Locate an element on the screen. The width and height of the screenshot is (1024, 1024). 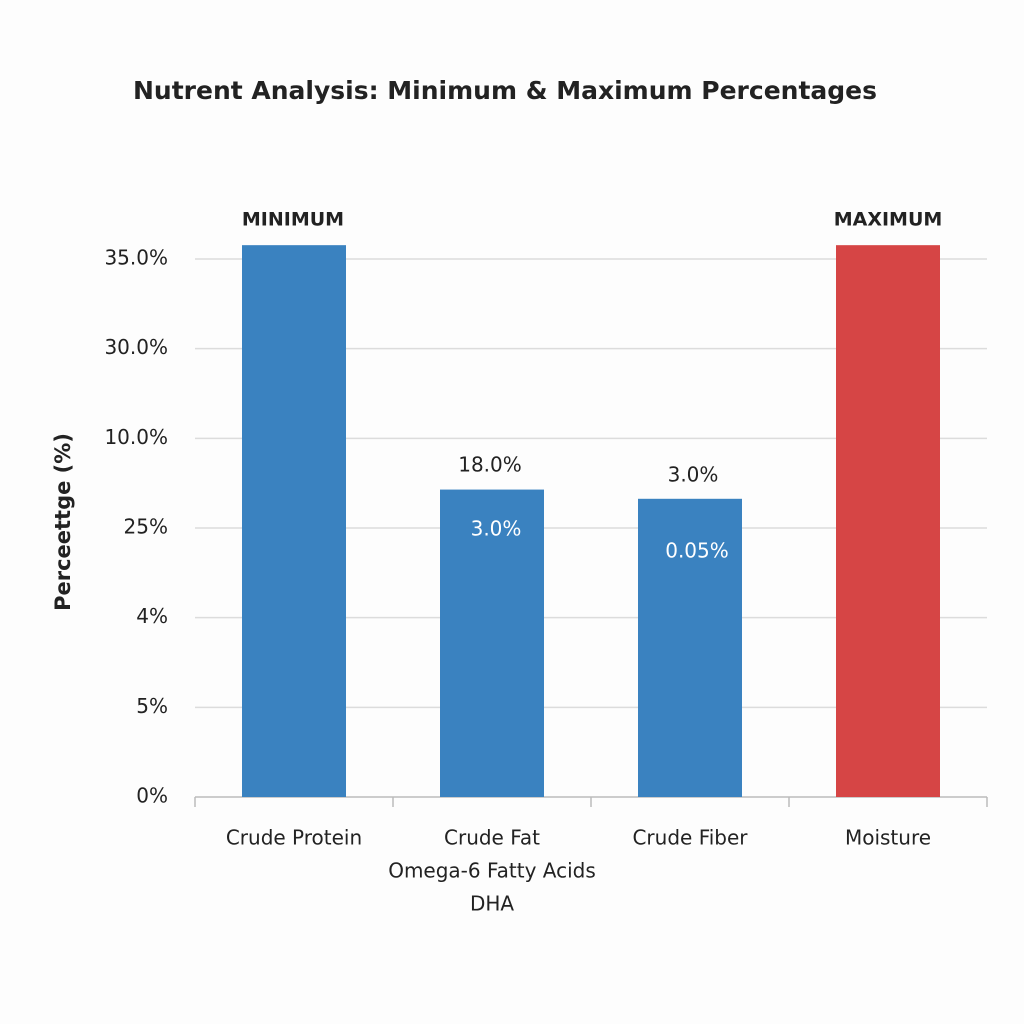
y-tick-label: 35.0% is located at coordinates (136, 258).